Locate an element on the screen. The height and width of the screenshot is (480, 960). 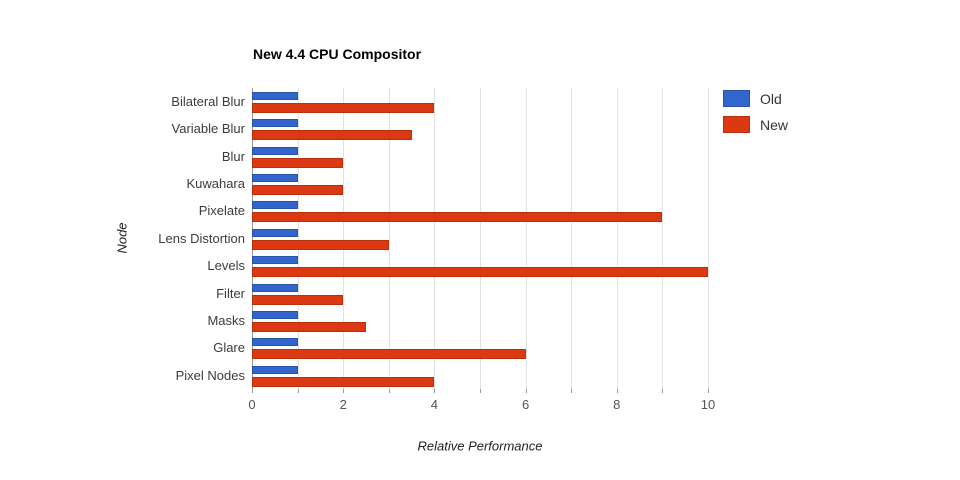
category-label: Masks is located at coordinates (226, 320).